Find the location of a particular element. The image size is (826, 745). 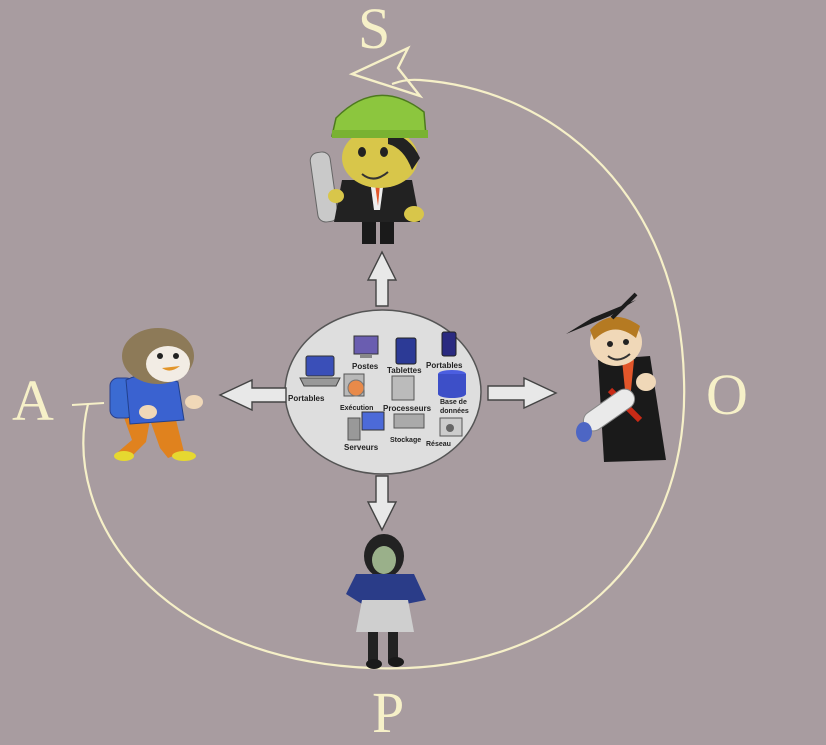

database-icon is located at coordinates (452, 384).